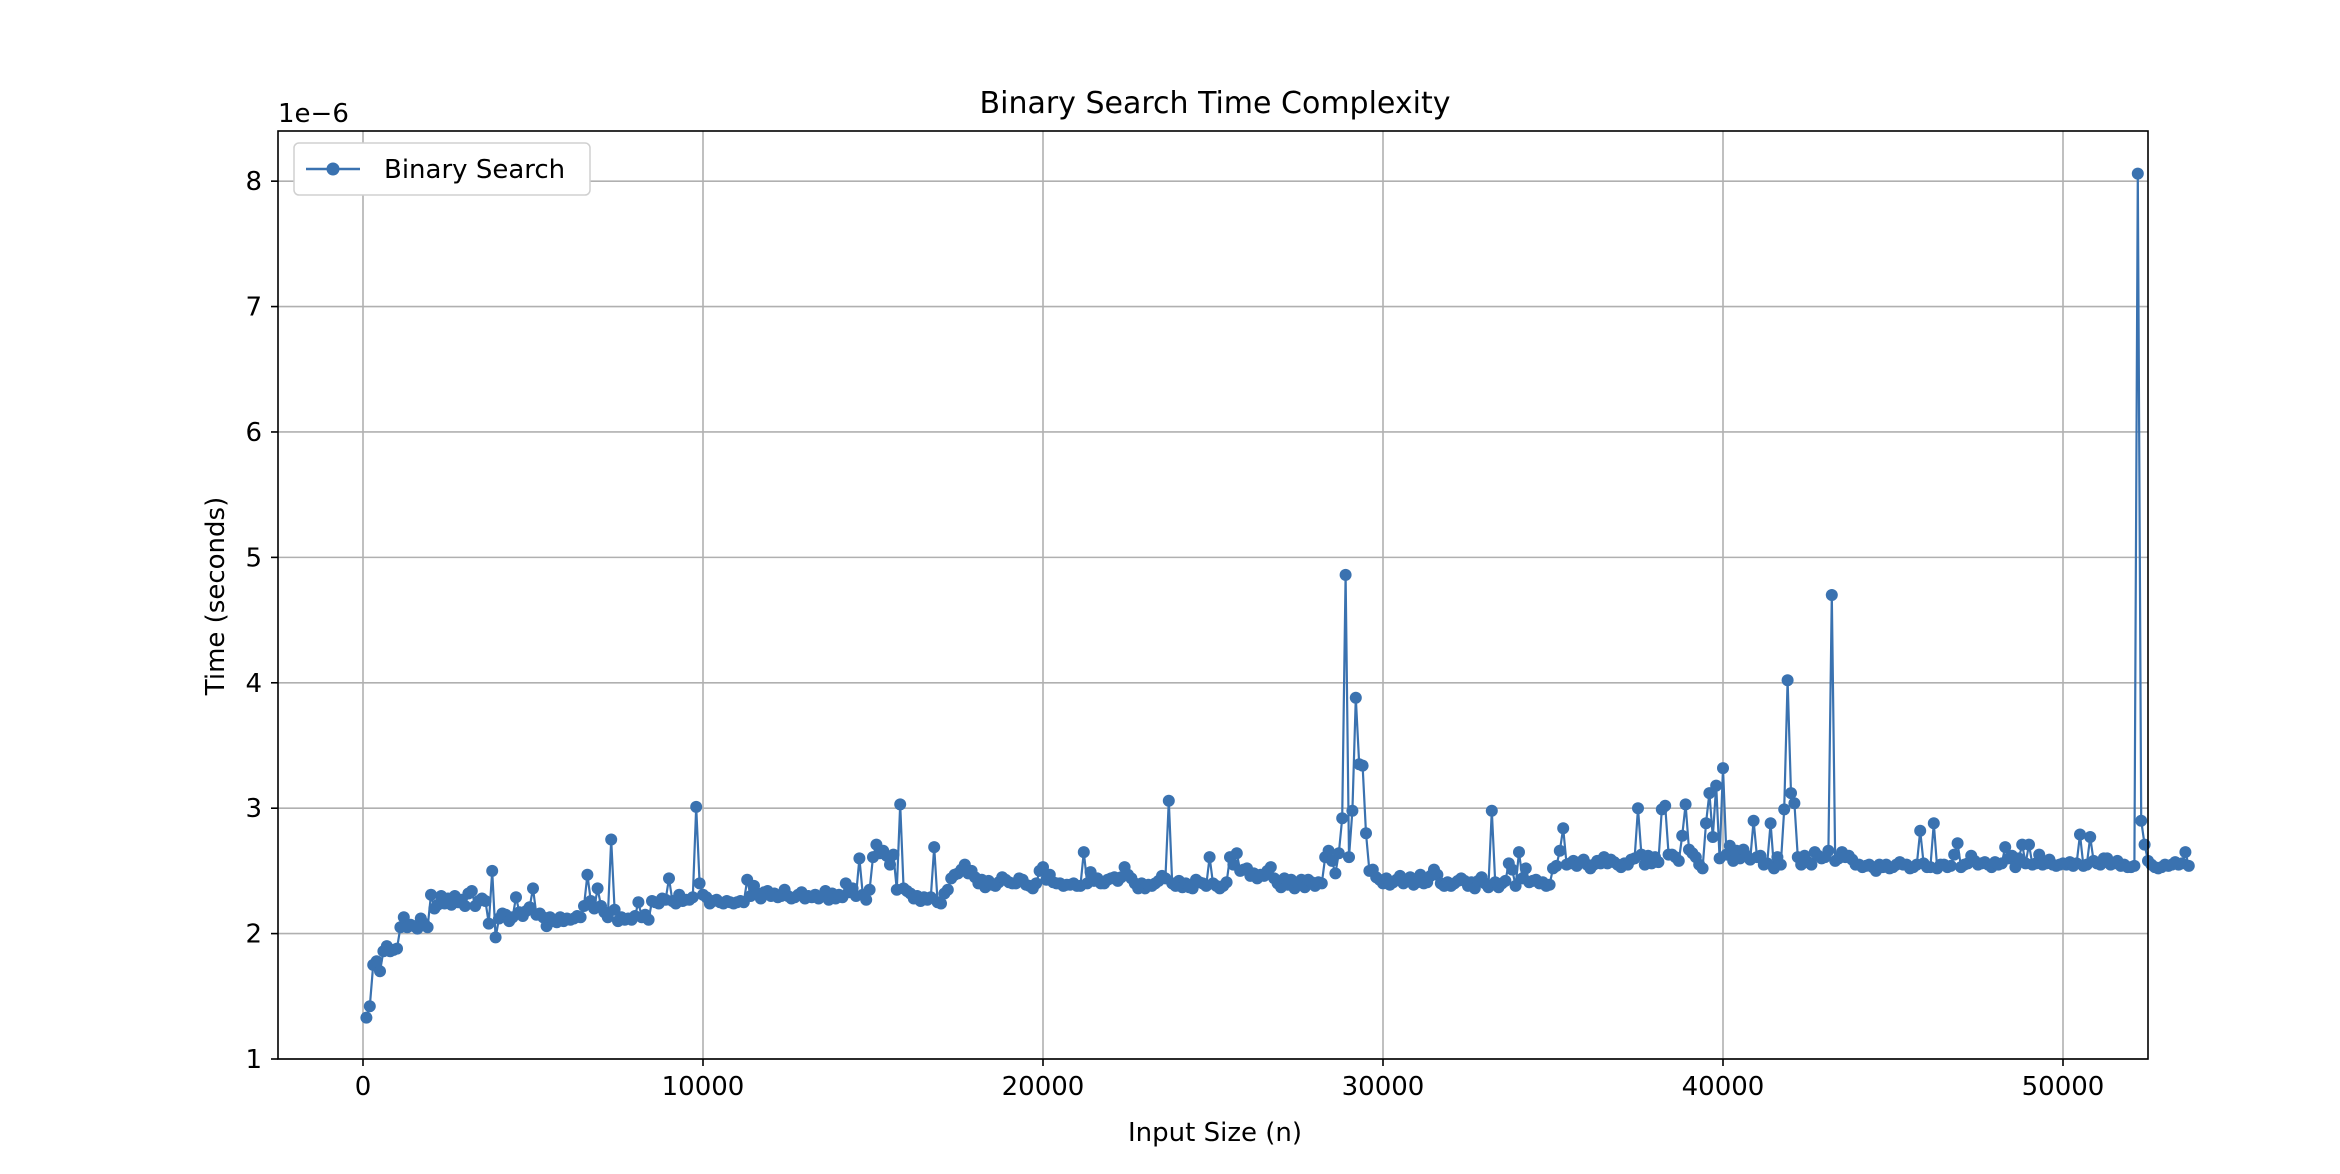  I want to click on x-tick-label: 30000, so click(1383, 1087).